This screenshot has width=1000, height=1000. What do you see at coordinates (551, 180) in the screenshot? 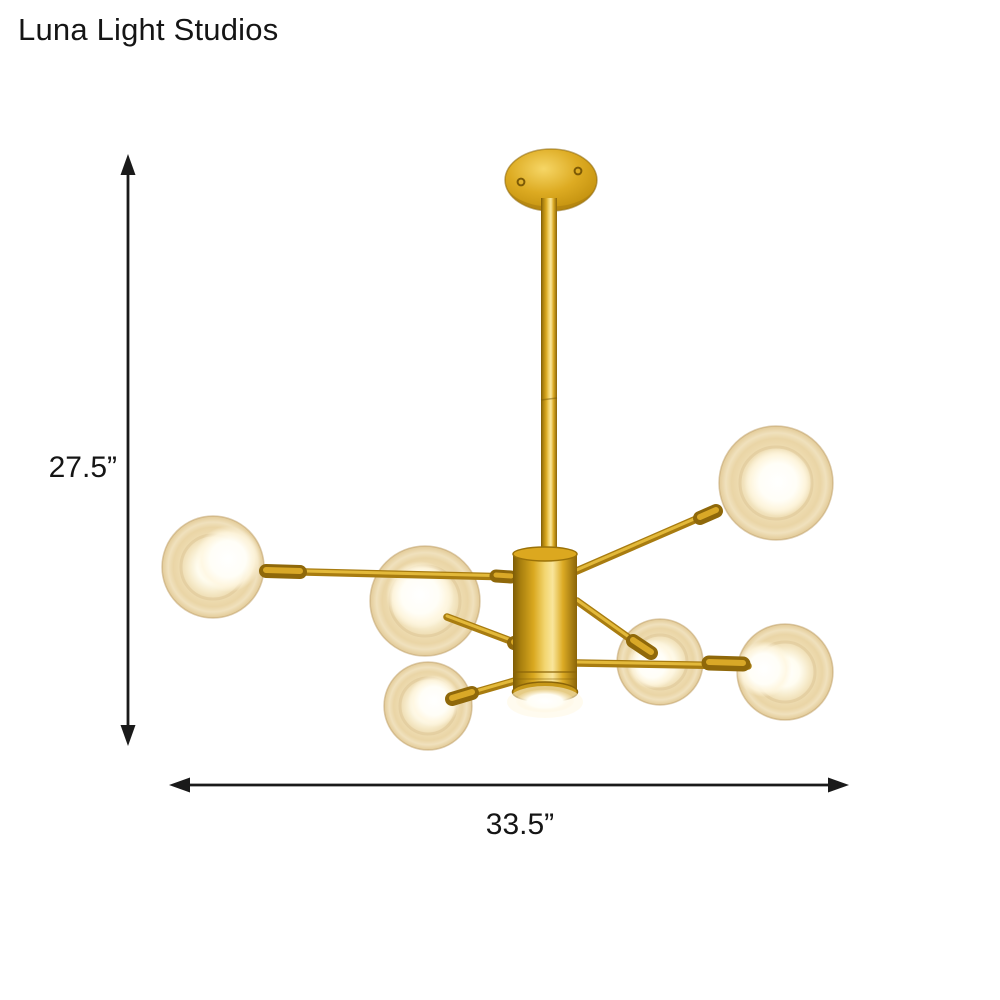
I see `ceiling-canopy` at bounding box center [551, 180].